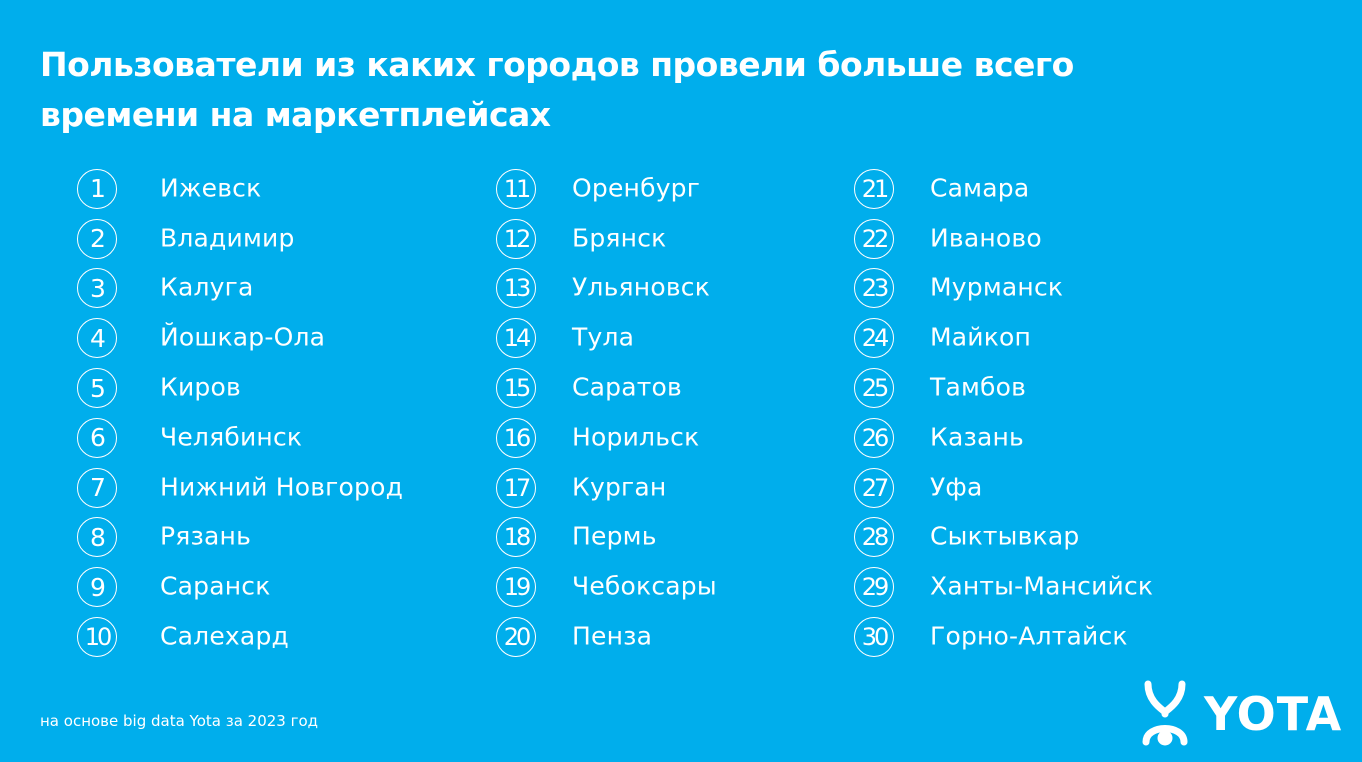  Describe the element at coordinates (97, 238) in the screenshot. I see `rank-badge: 2` at that location.